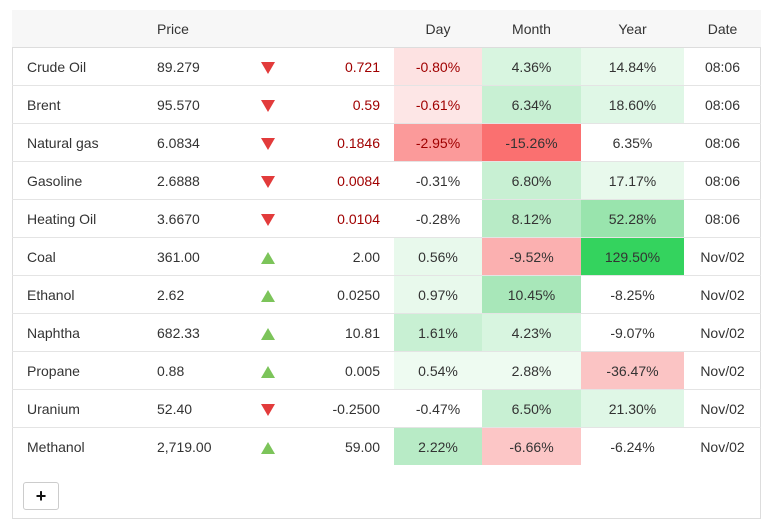 The height and width of the screenshot is (529, 770). I want to click on col-header-change, so click(344, 29).